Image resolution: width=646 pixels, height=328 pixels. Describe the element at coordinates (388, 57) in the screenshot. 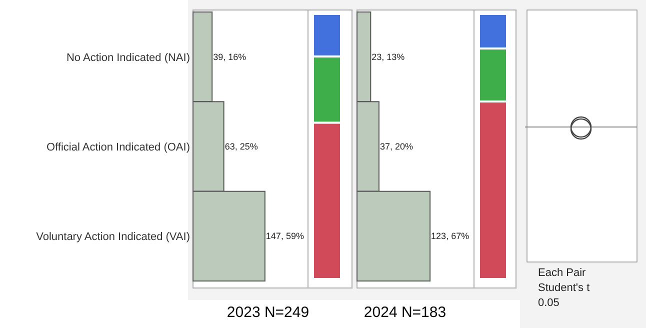

I see `data-label: 23, 13%` at that location.